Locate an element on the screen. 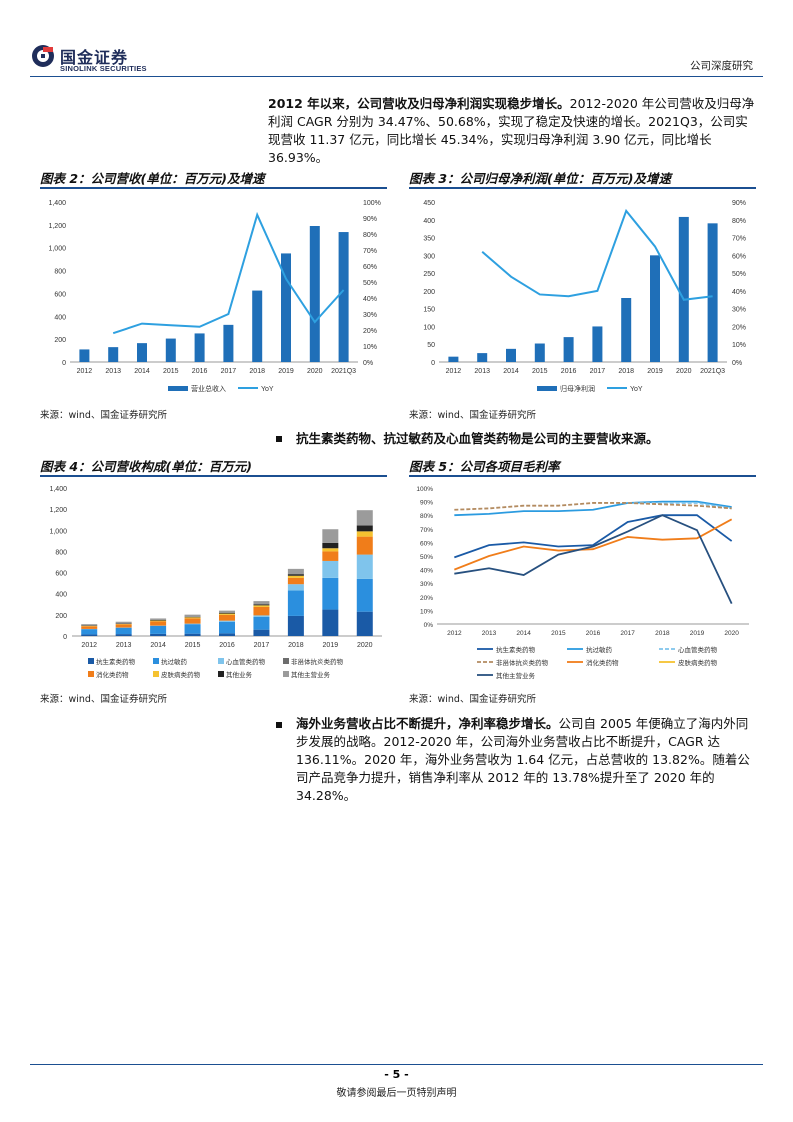 Image resolution: width=793 pixels, height=1122 pixels. y-right-tick-label: 40% is located at coordinates (739, 292).